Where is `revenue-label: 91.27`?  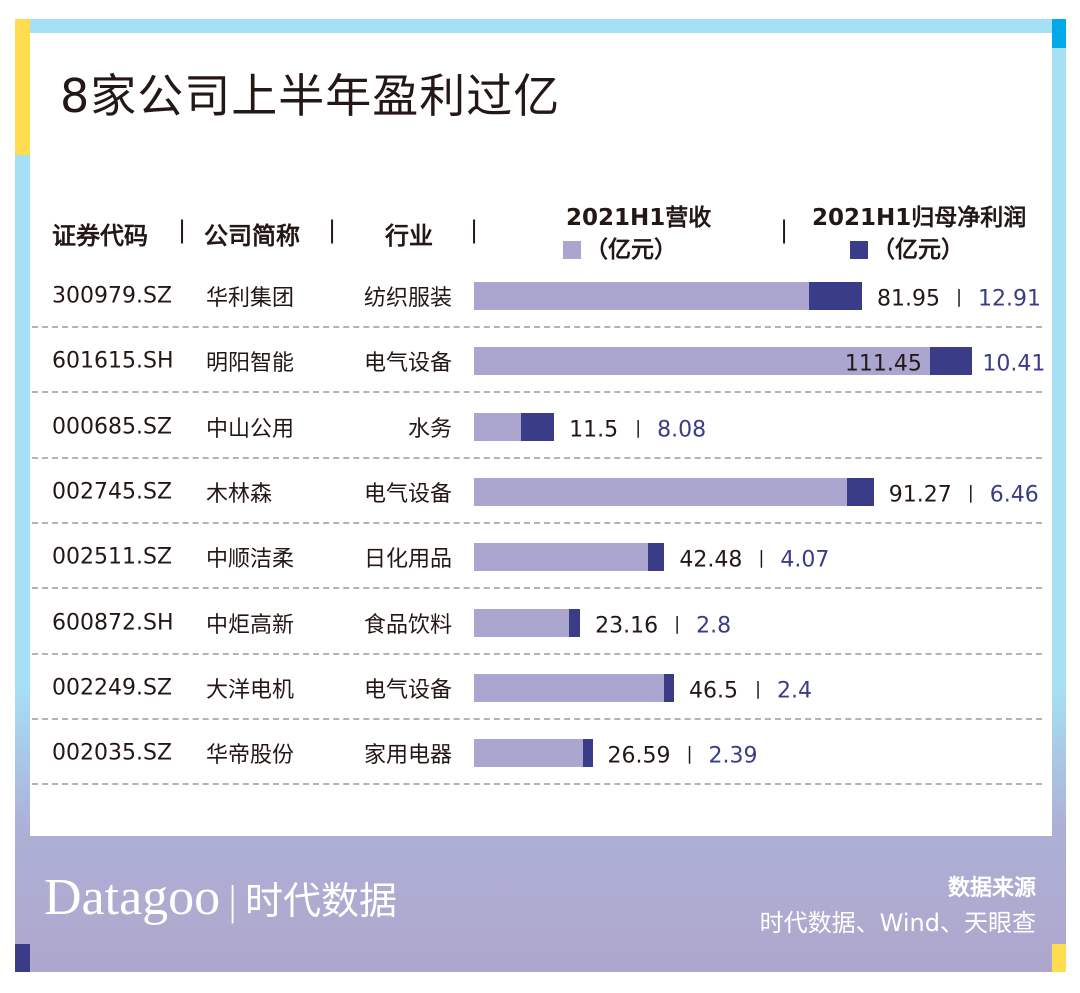 revenue-label: 91.27 is located at coordinates (920, 495).